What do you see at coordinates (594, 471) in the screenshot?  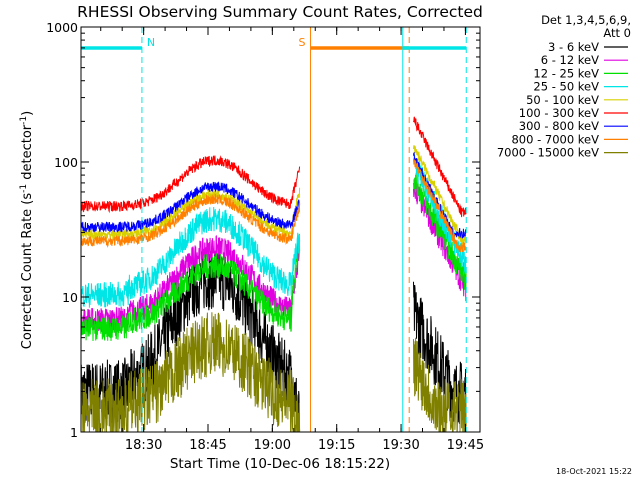 I see `timestamp: 18-Oct-2021 15:22` at bounding box center [594, 471].